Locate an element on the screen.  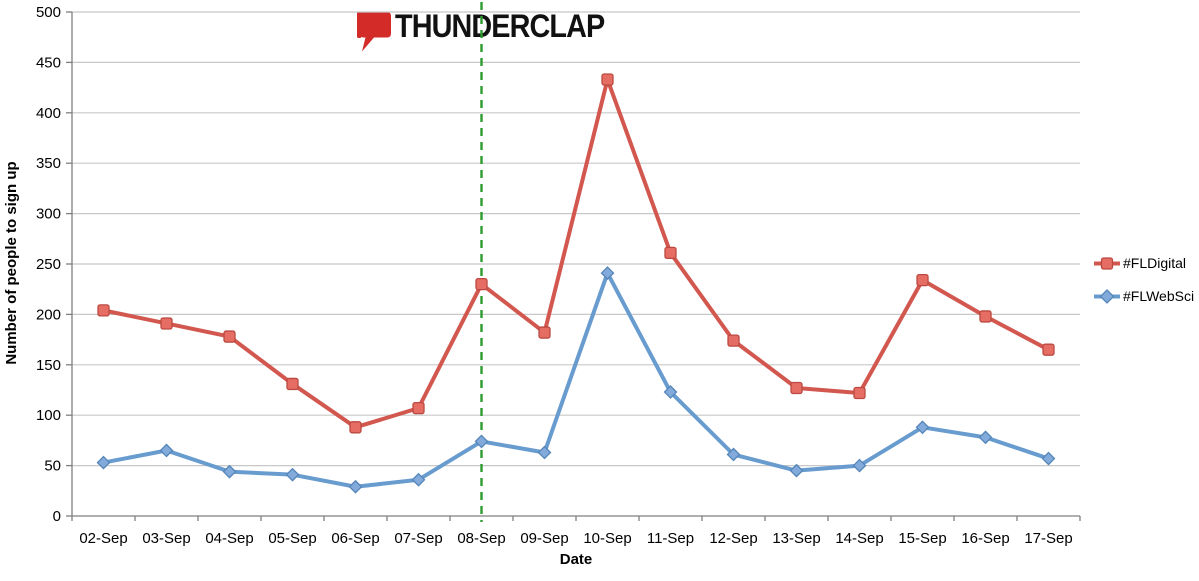
x-tick-label: 08-Sep is located at coordinates (481, 538).